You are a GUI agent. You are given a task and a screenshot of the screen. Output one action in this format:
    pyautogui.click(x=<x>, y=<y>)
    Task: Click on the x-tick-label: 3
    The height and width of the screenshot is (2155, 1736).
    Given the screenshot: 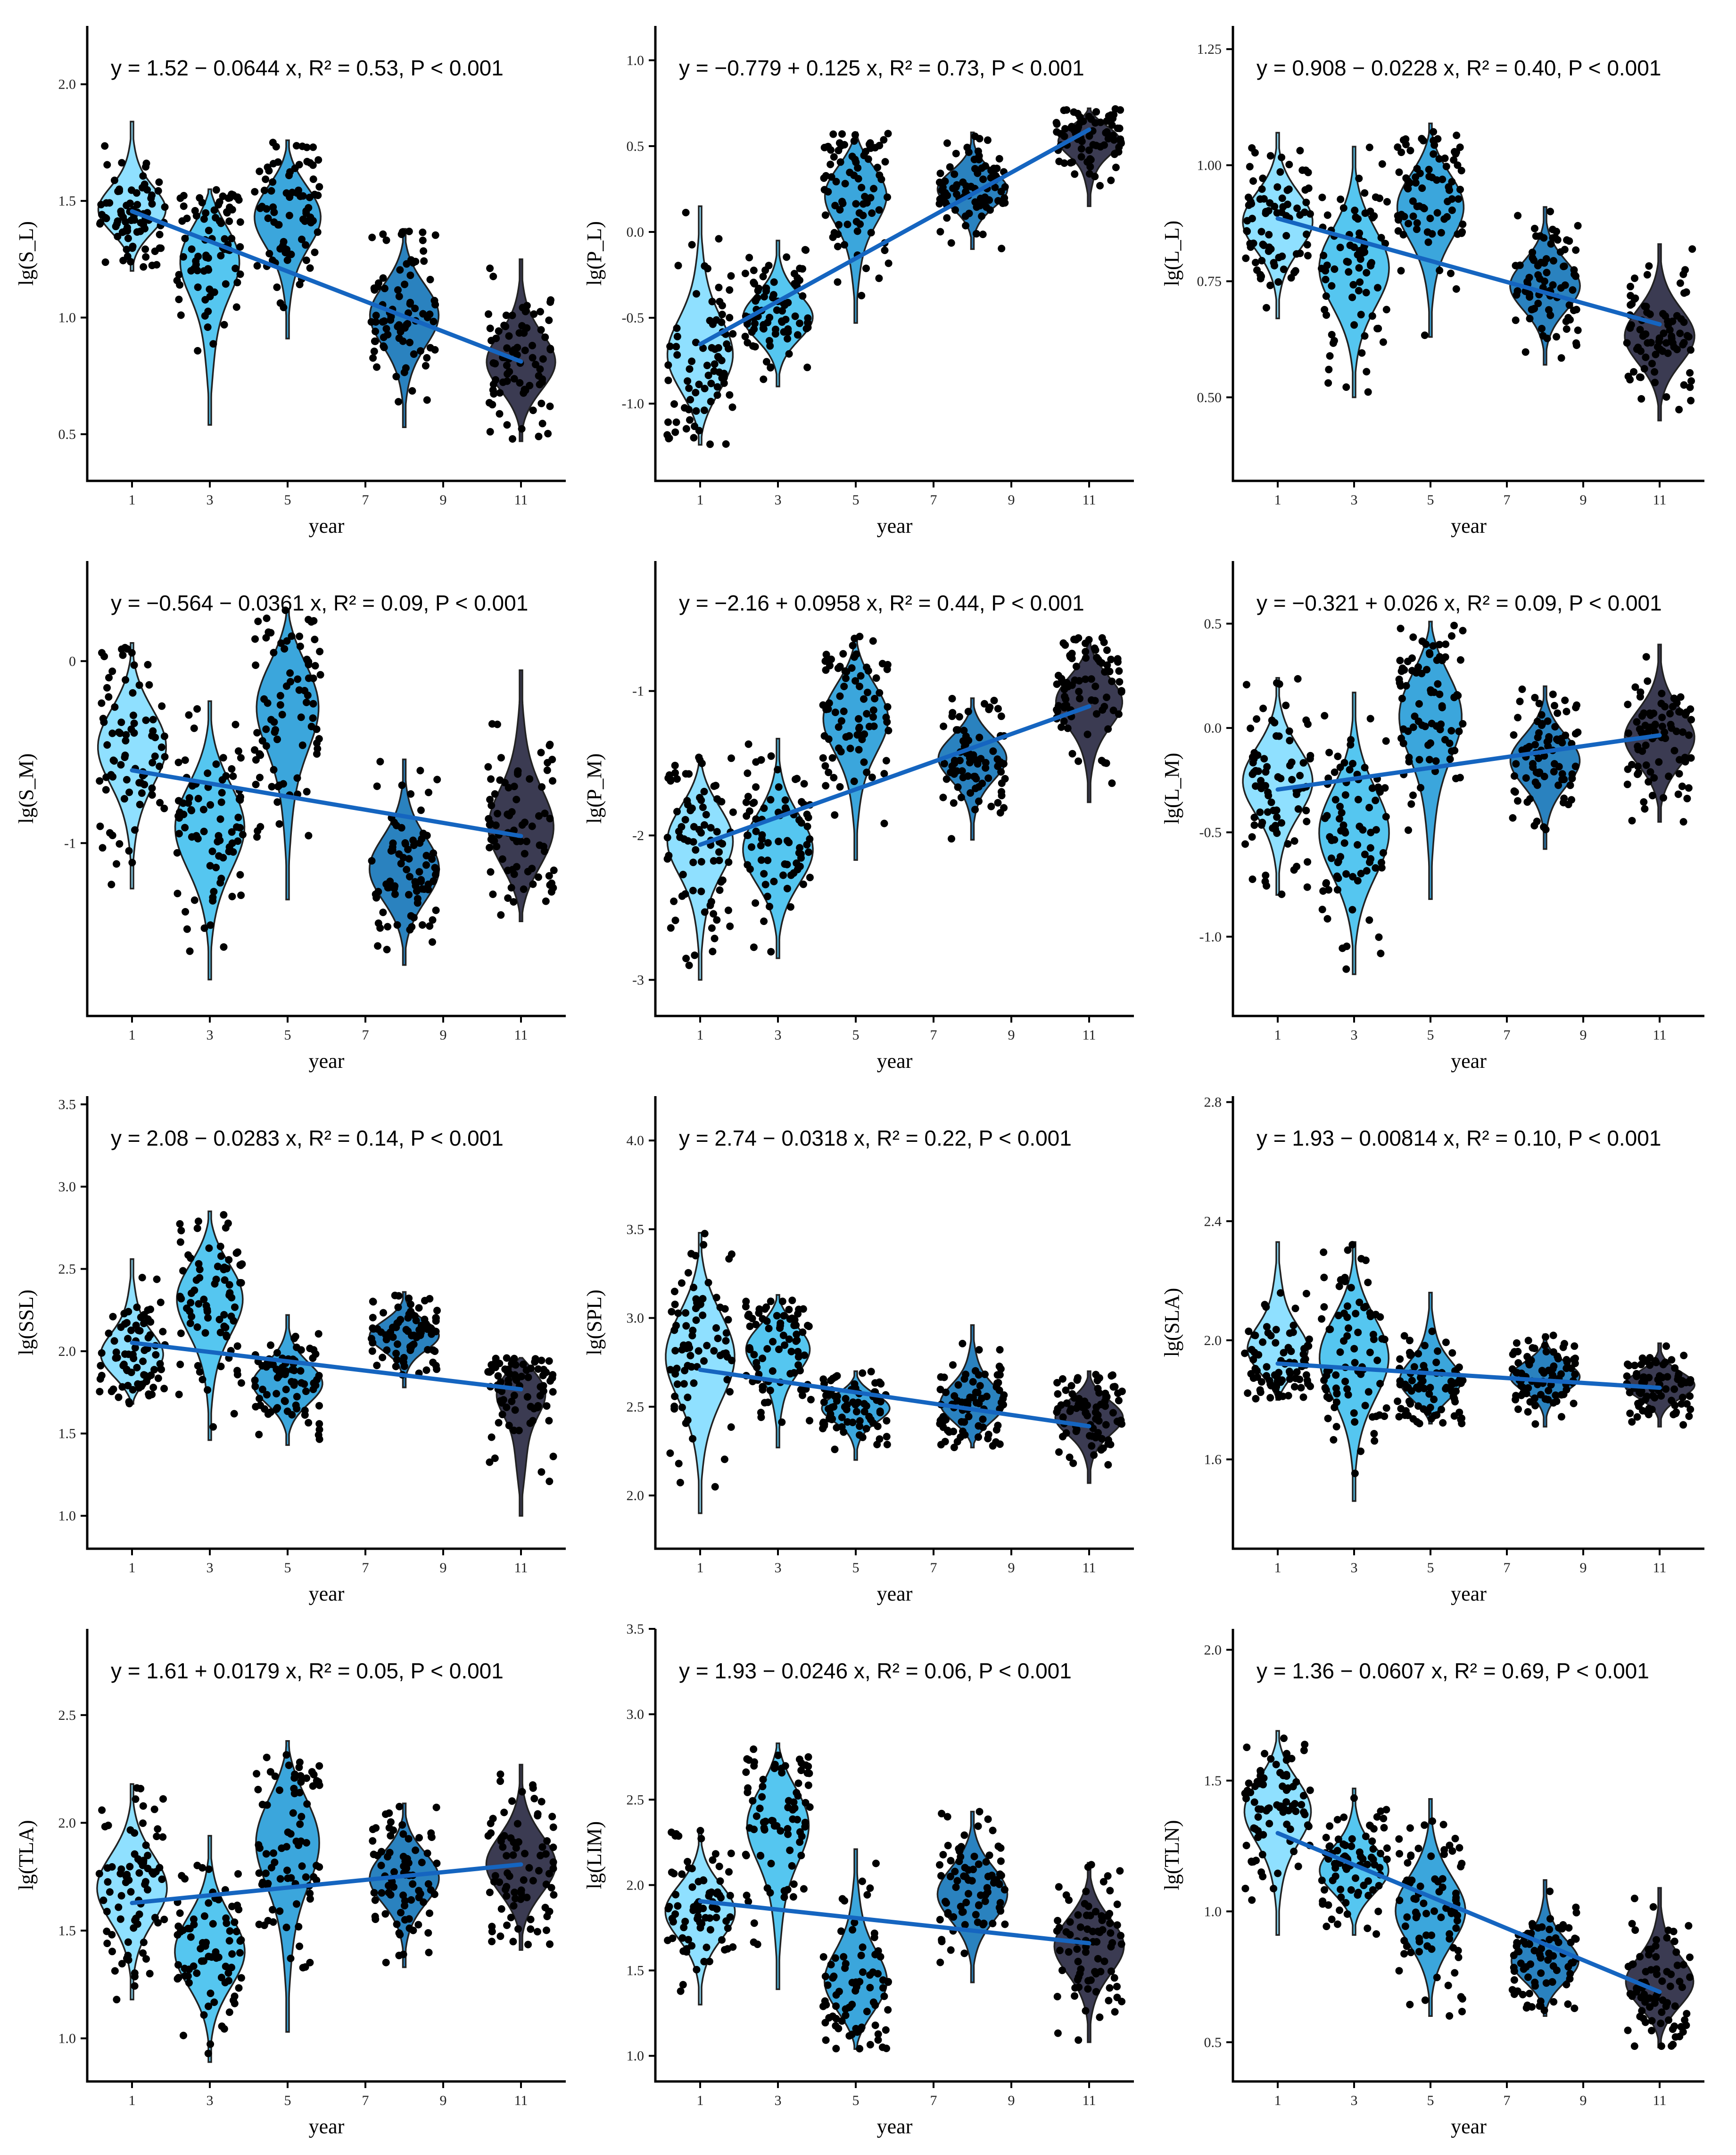 What is the action you would take?
    pyautogui.click(x=1354, y=1568)
    